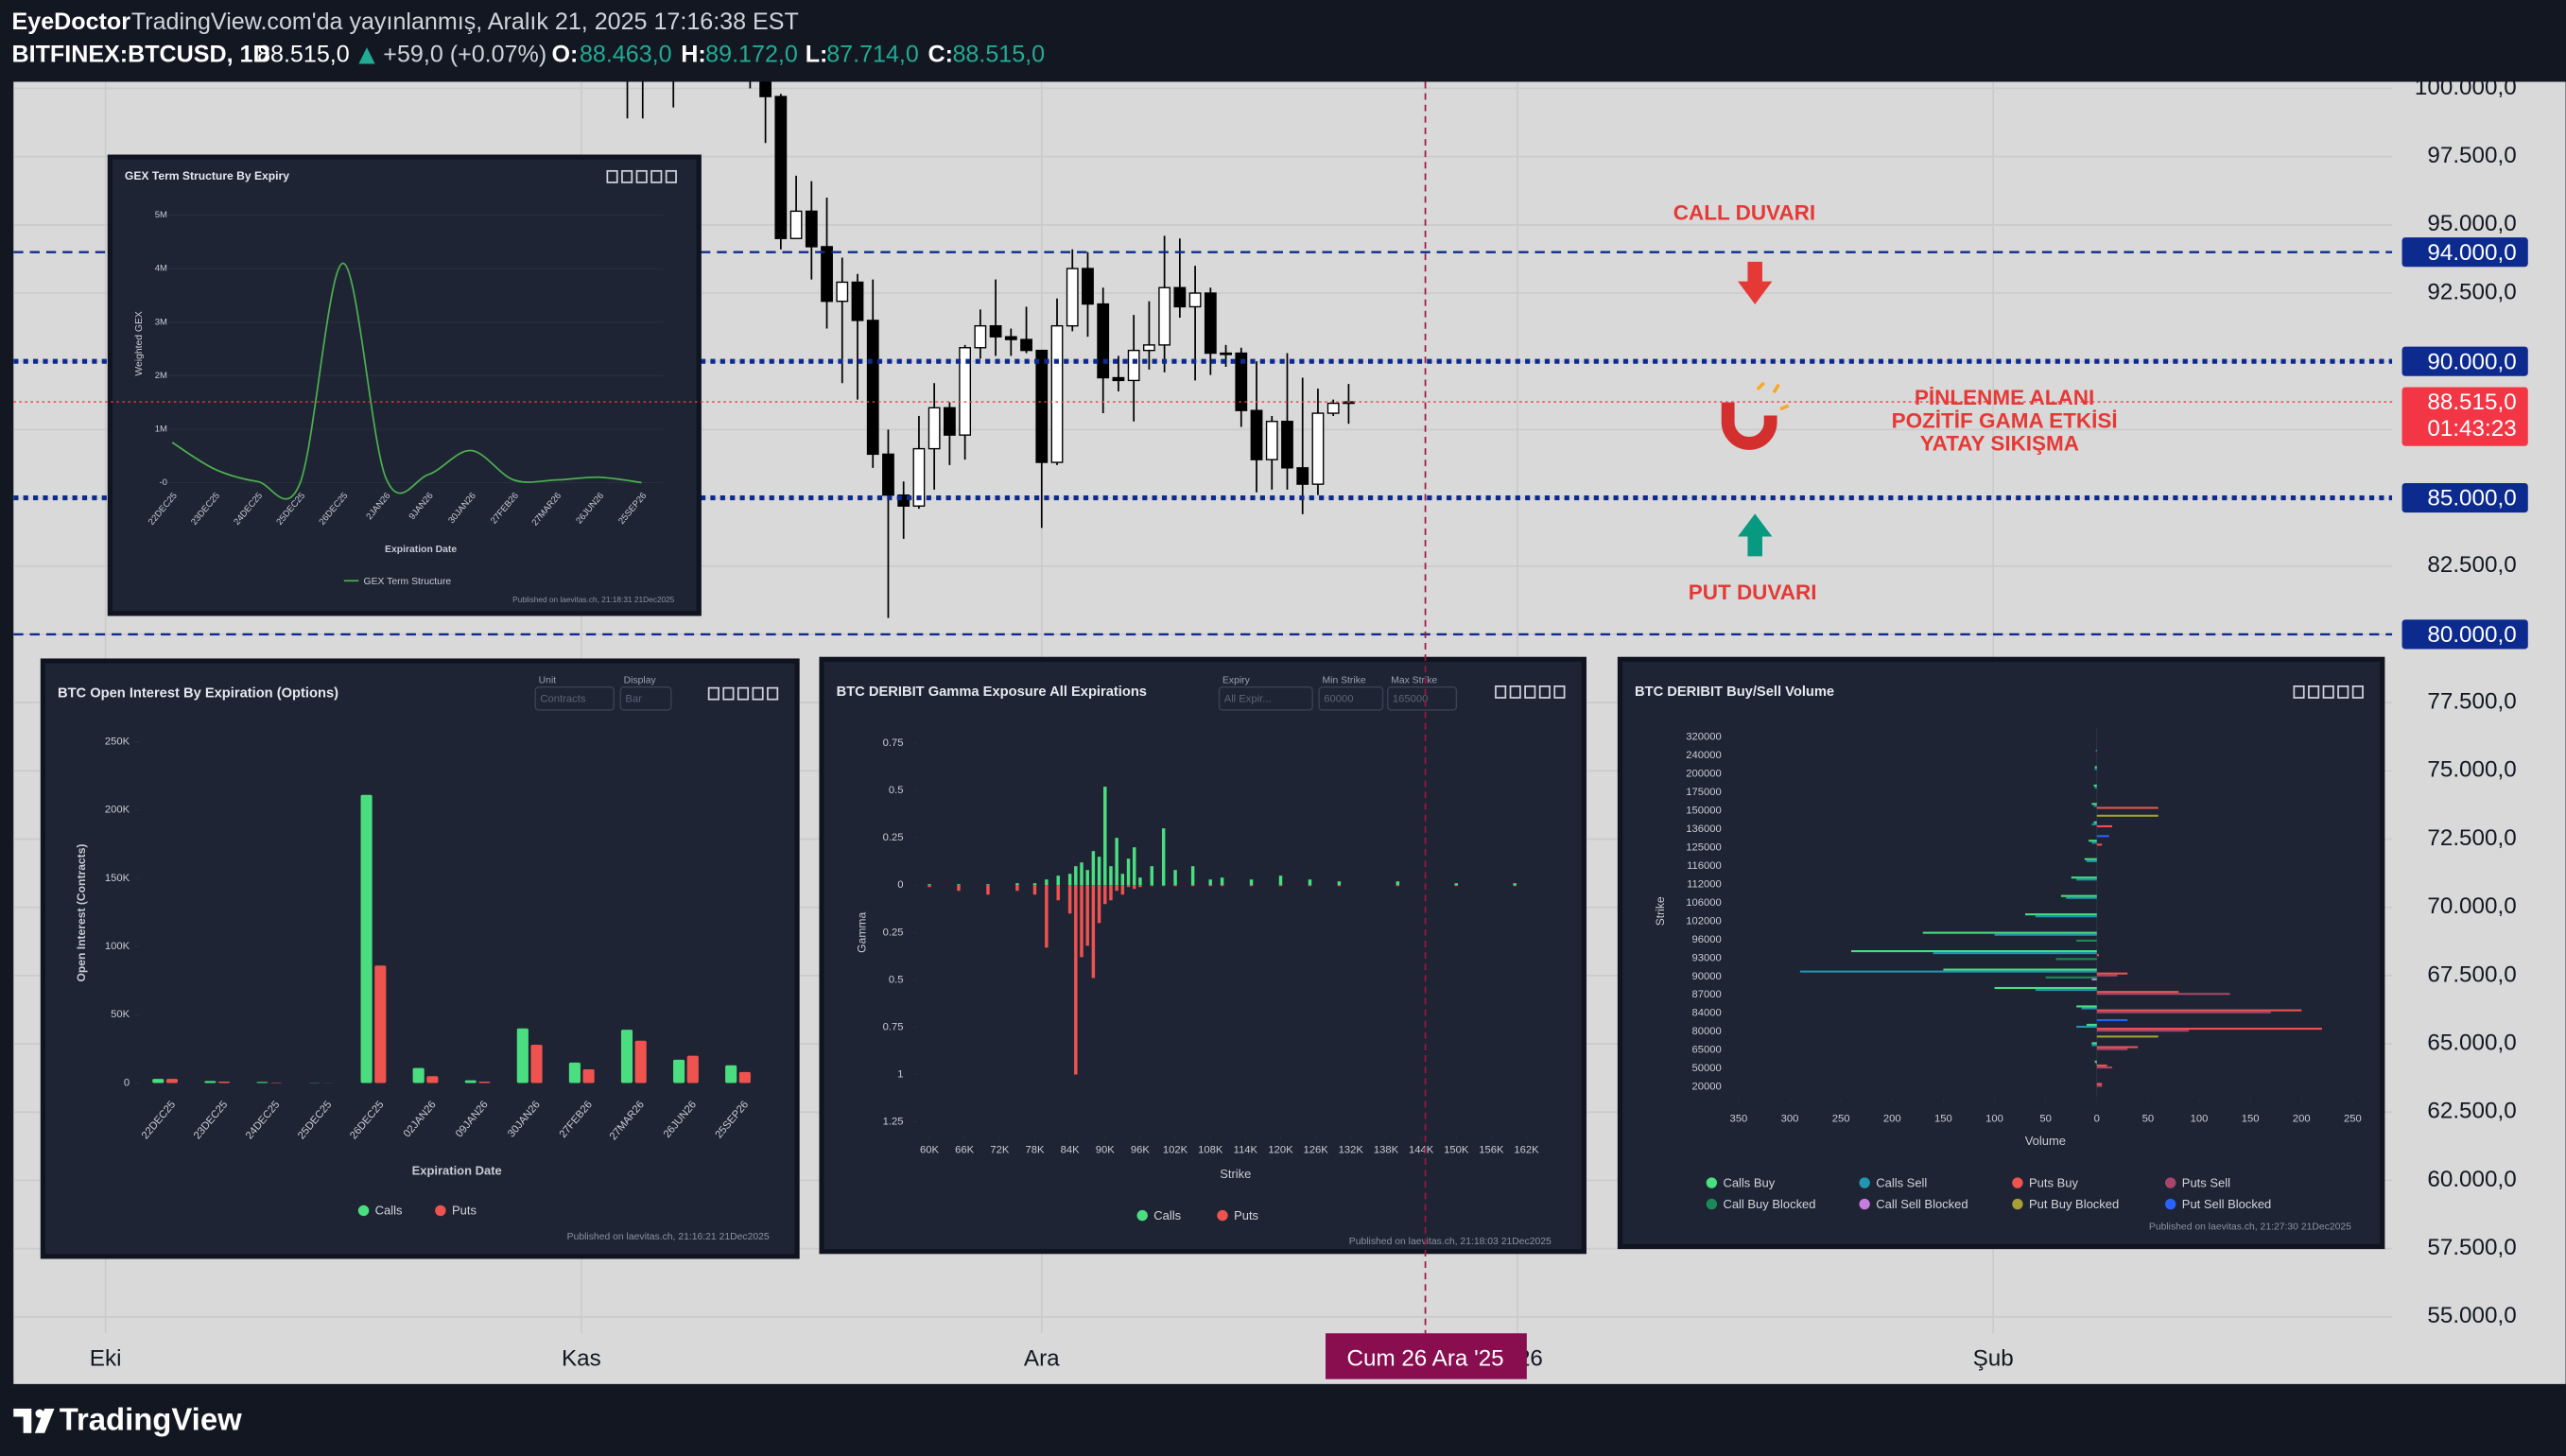 This screenshot has height=1456, width=2566. Describe the element at coordinates (1246, 1149) in the screenshot. I see `x-tick-label: 114K` at that location.